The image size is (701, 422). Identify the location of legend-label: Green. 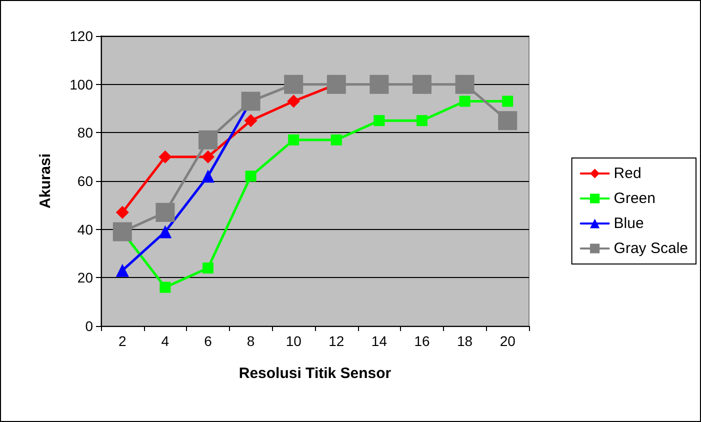
(635, 198).